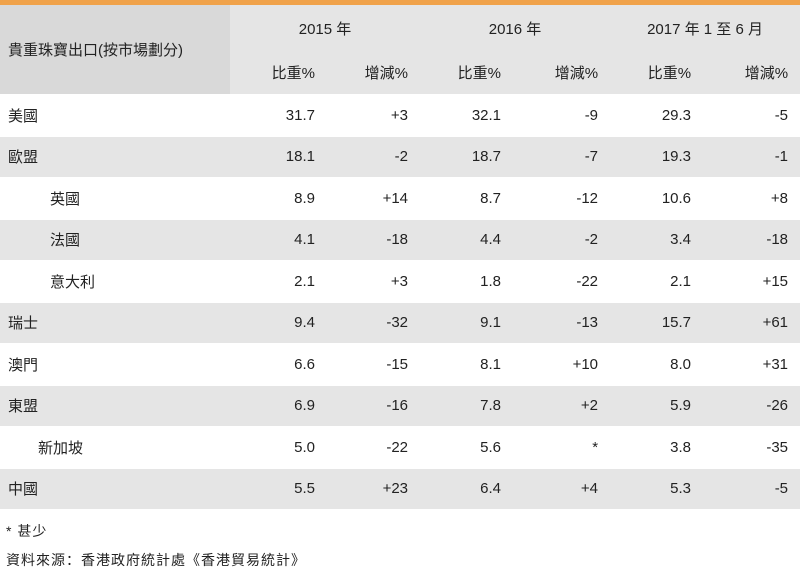 This screenshot has height=570, width=800. I want to click on table-row: 美國 31.7 +3 32.1 -9 29.3 -5, so click(400, 115).